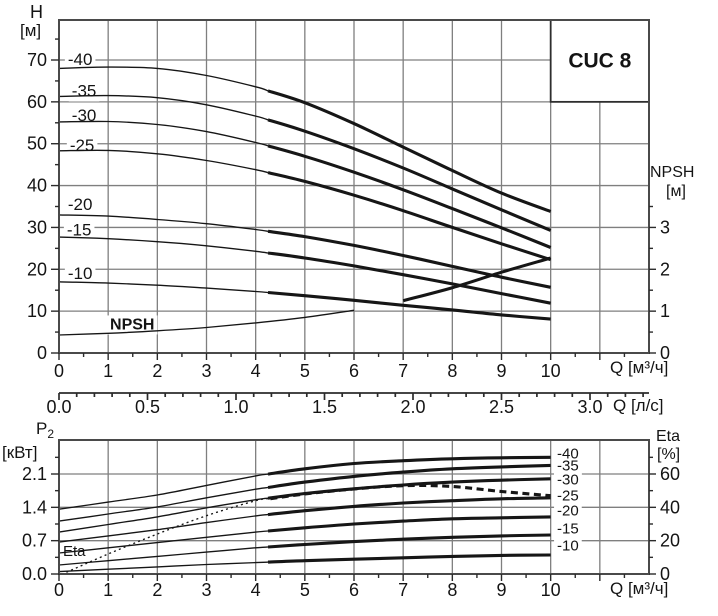 The width and height of the screenshot is (718, 616). Describe the element at coordinates (74, 551) in the screenshot. I see `curve-label-Eta: Eta` at that location.